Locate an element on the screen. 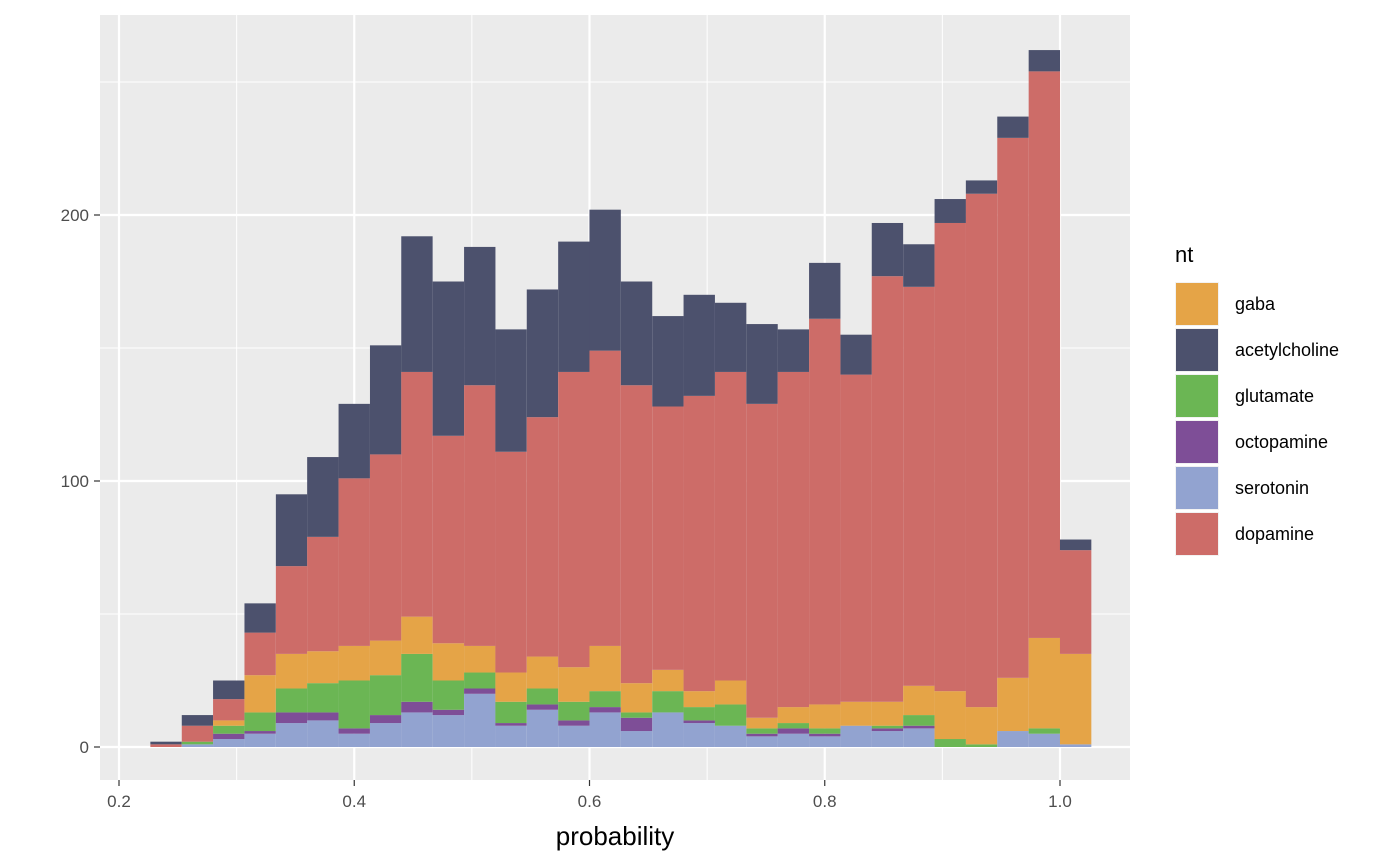 The height and width of the screenshot is (866, 1400). x-tick-label: 0.2 is located at coordinates (119, 801).